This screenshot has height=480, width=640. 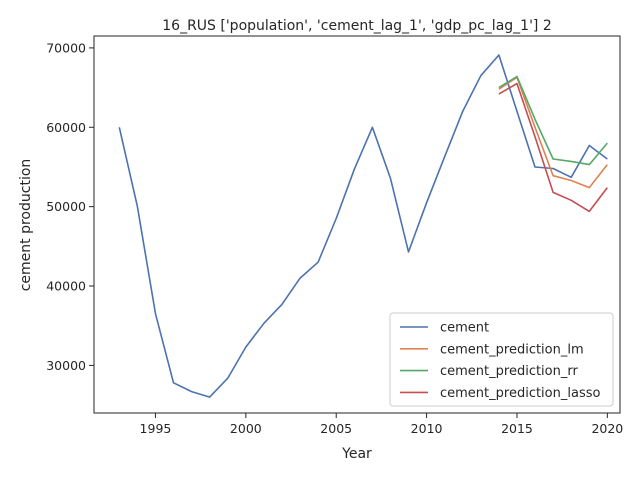 What do you see at coordinates (66, 365) in the screenshot?
I see `y-tick-label: 30000` at bounding box center [66, 365].